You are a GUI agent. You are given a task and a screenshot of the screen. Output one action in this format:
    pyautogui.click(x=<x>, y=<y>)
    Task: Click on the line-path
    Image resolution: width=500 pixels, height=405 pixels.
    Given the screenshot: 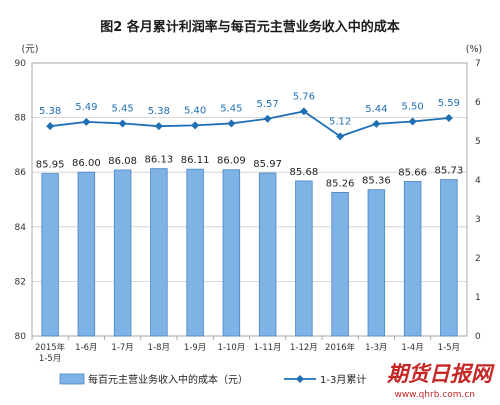 What is the action you would take?
    pyautogui.click(x=249, y=124)
    